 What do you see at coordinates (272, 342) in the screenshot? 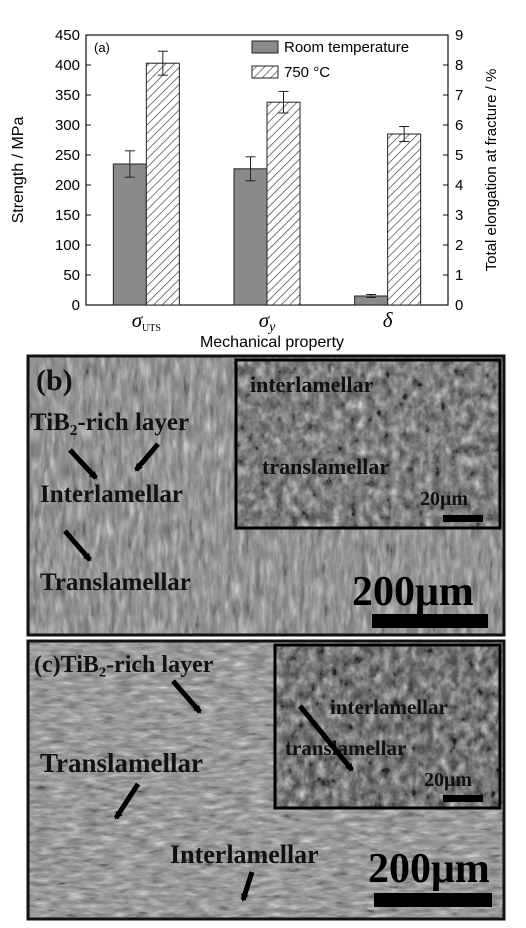
I see `x-axis-label: Mechanical property` at bounding box center [272, 342].